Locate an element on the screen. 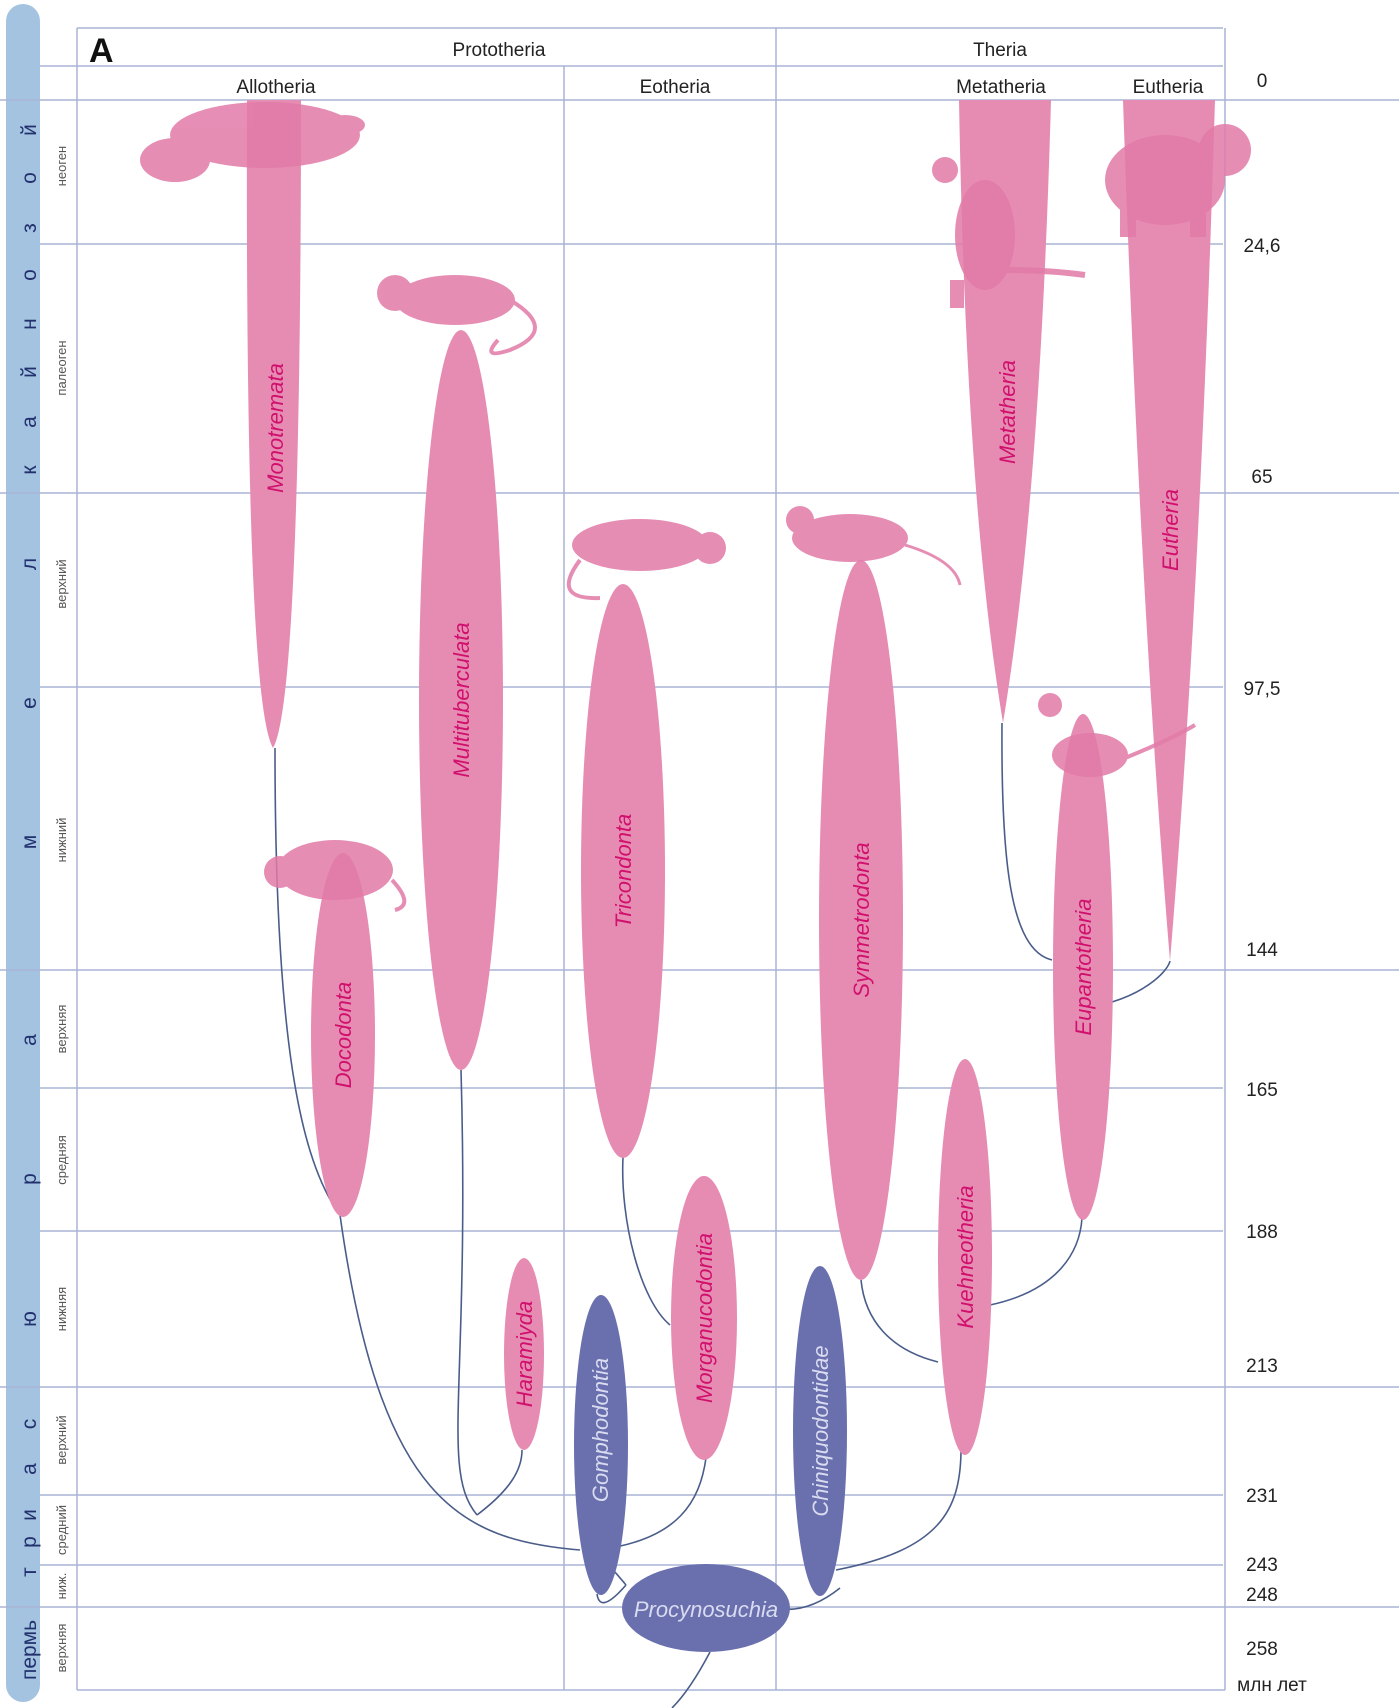  clade-tricondonta is located at coordinates (623, 871).